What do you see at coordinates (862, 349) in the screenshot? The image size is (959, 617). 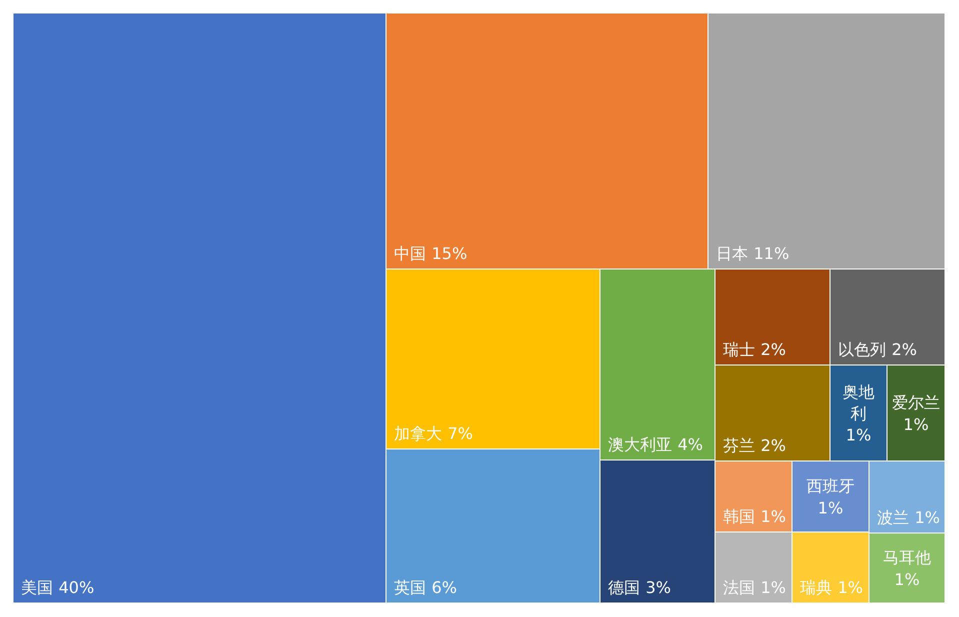 I see `category-label: 以色列` at bounding box center [862, 349].